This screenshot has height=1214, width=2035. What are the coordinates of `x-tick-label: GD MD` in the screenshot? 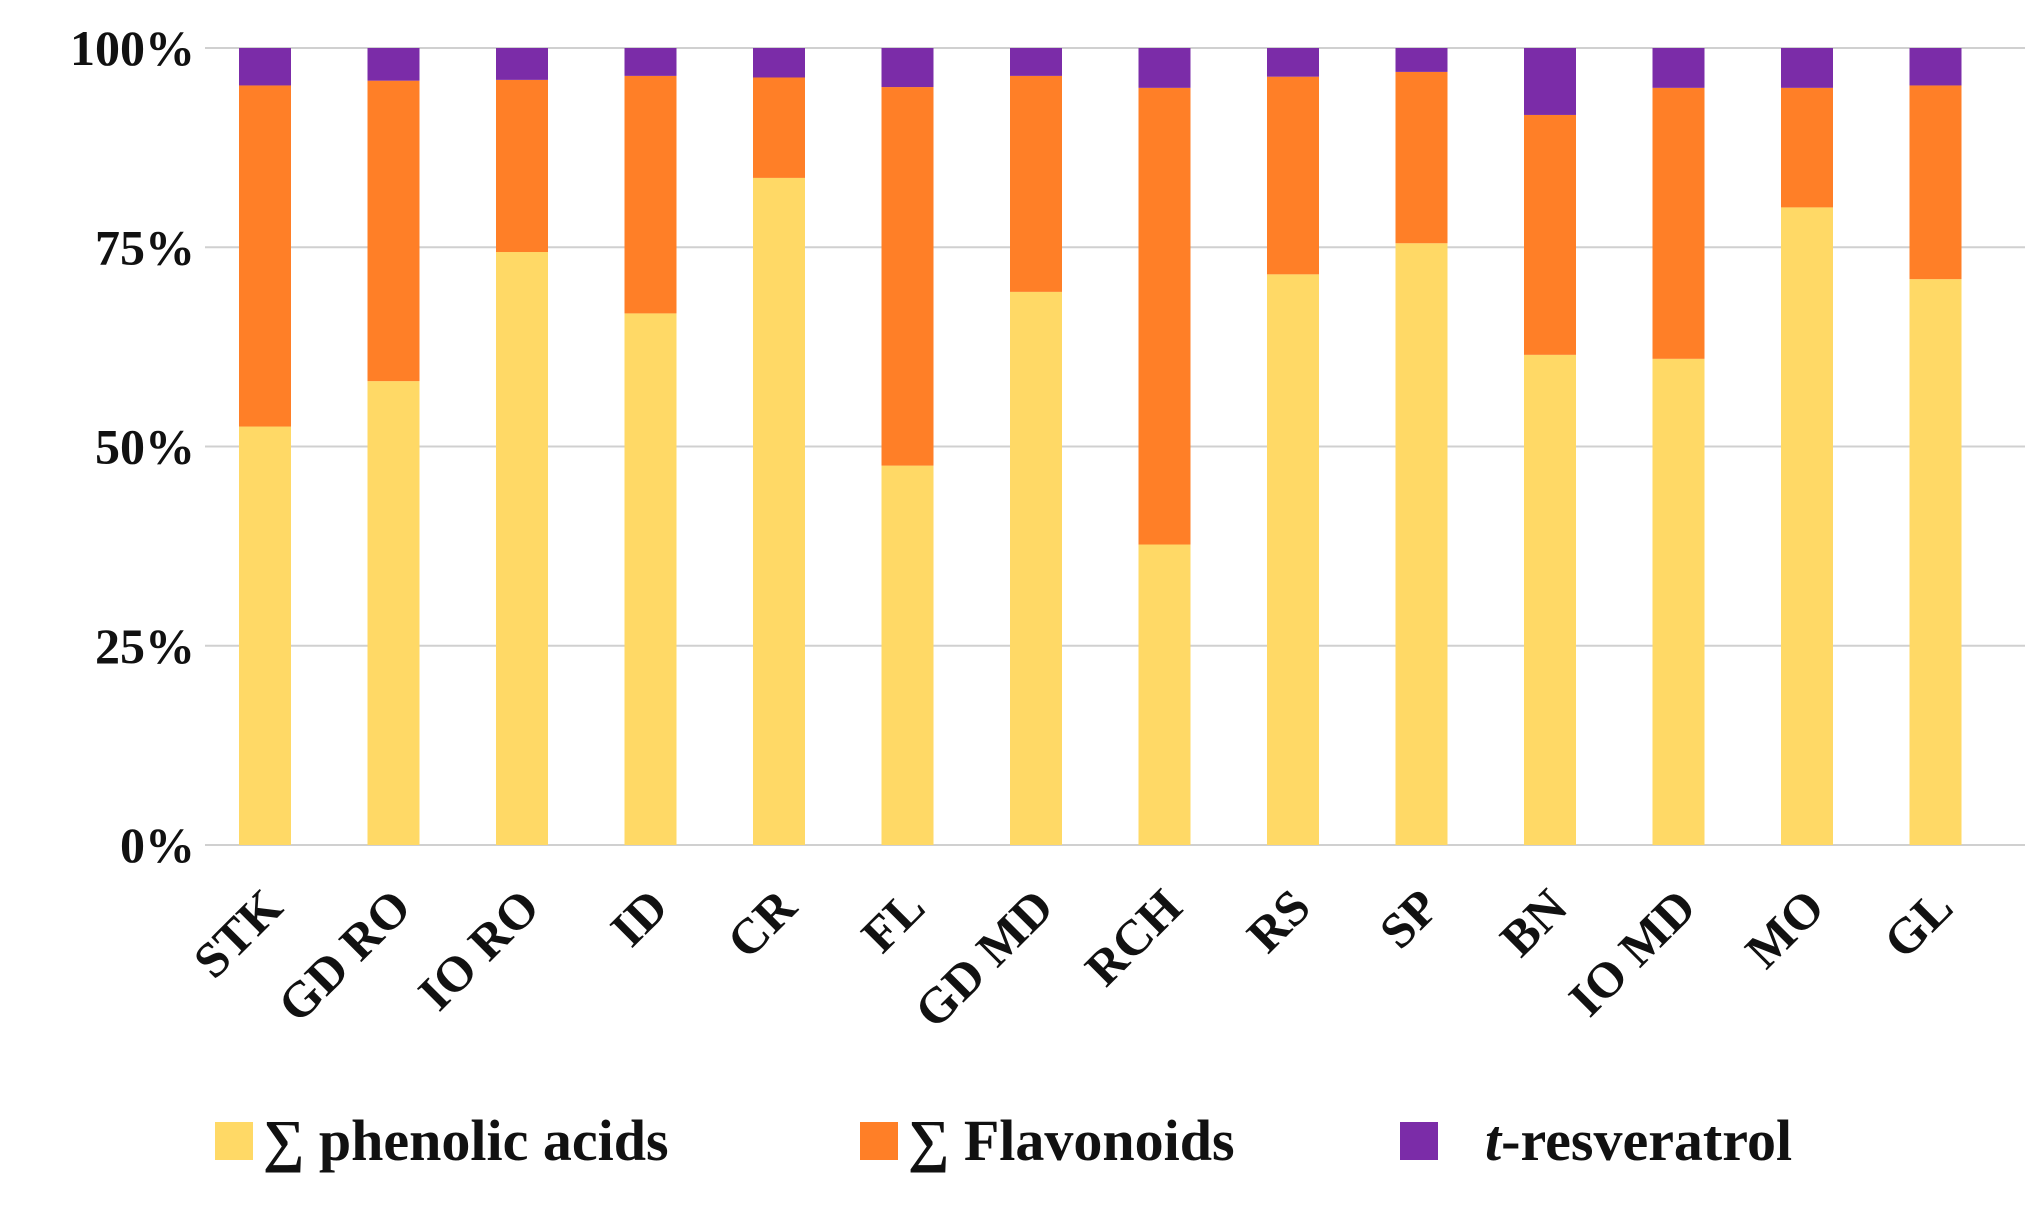 It's located at (983, 958).